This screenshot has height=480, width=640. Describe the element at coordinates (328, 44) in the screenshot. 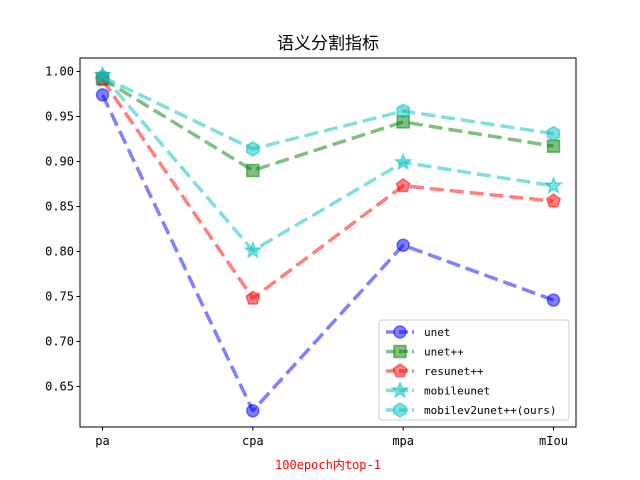

I see `chart-title: 语义分割指标` at that location.